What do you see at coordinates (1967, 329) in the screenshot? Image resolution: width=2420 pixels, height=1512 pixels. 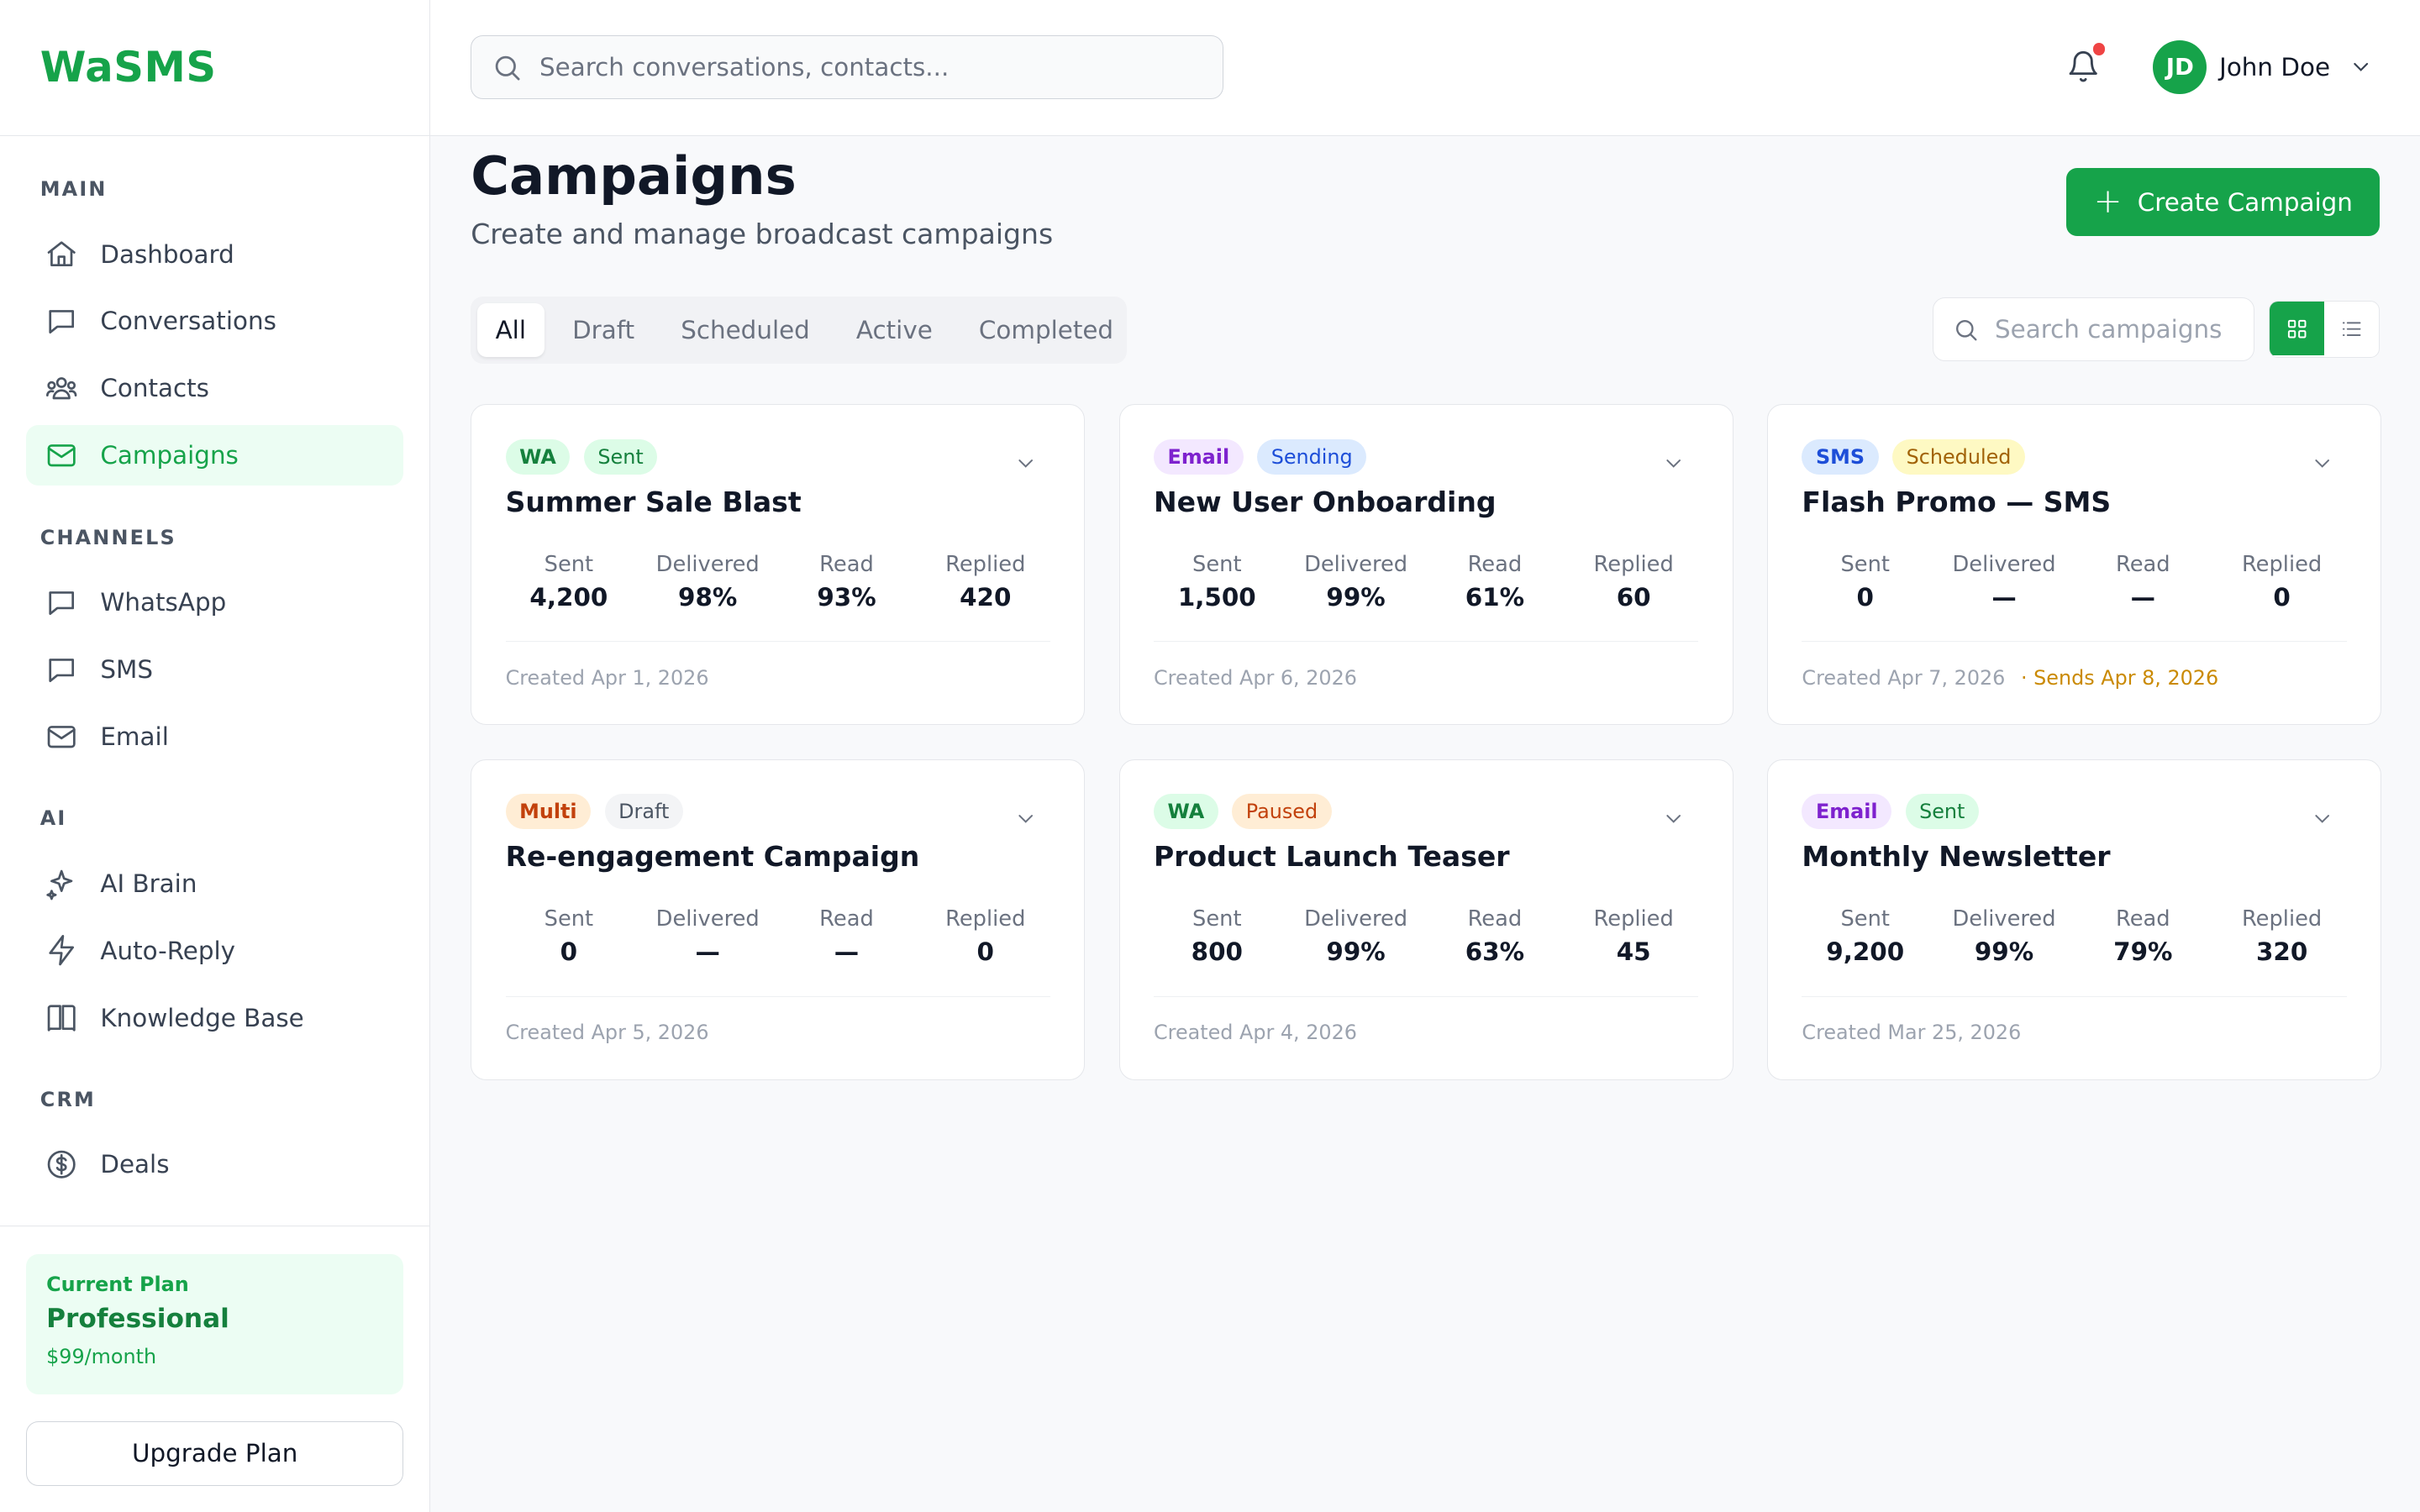 I see `search-icon` at bounding box center [1967, 329].